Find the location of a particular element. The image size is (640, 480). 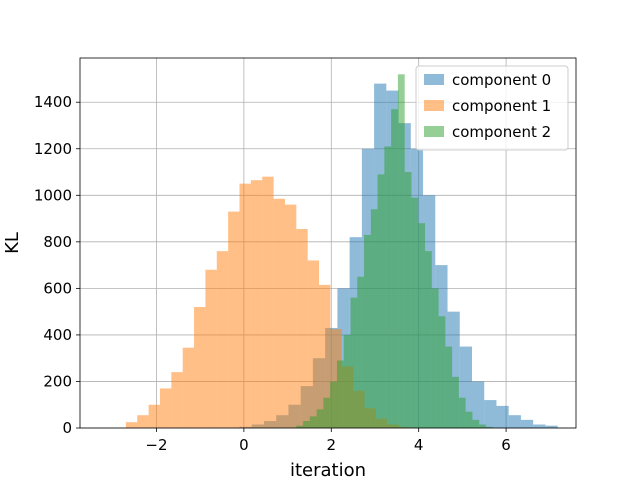

y-tick-label: 1200 is located at coordinates (53, 149).